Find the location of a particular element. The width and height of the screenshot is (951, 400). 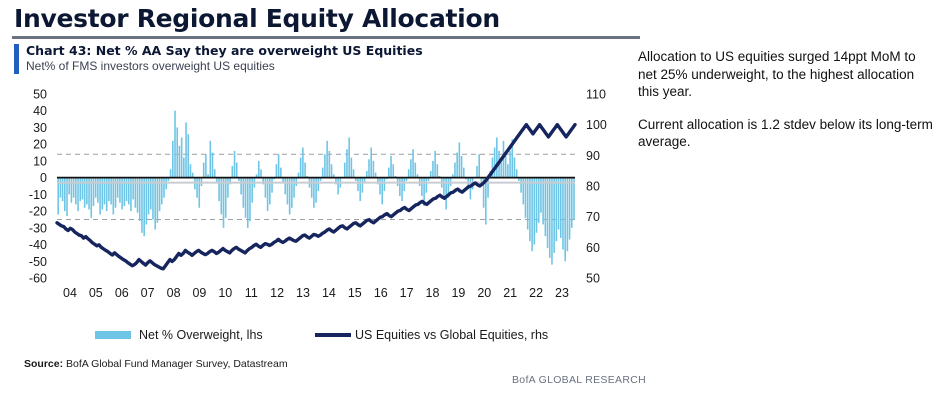

y-axis-tick-left: -20 is located at coordinates (38, 212).